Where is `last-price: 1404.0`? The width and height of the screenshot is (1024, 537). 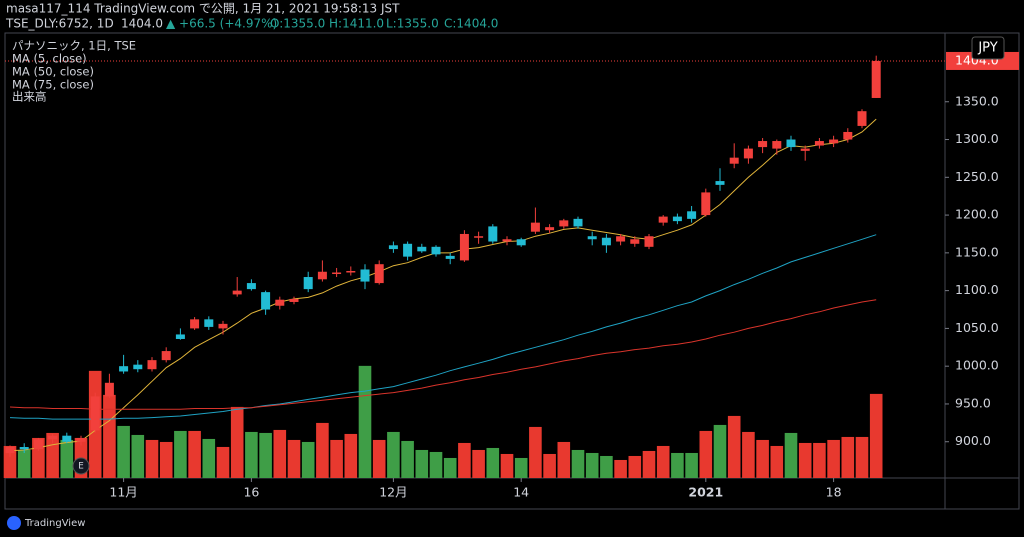
last-price: 1404.0 is located at coordinates (142, 24).